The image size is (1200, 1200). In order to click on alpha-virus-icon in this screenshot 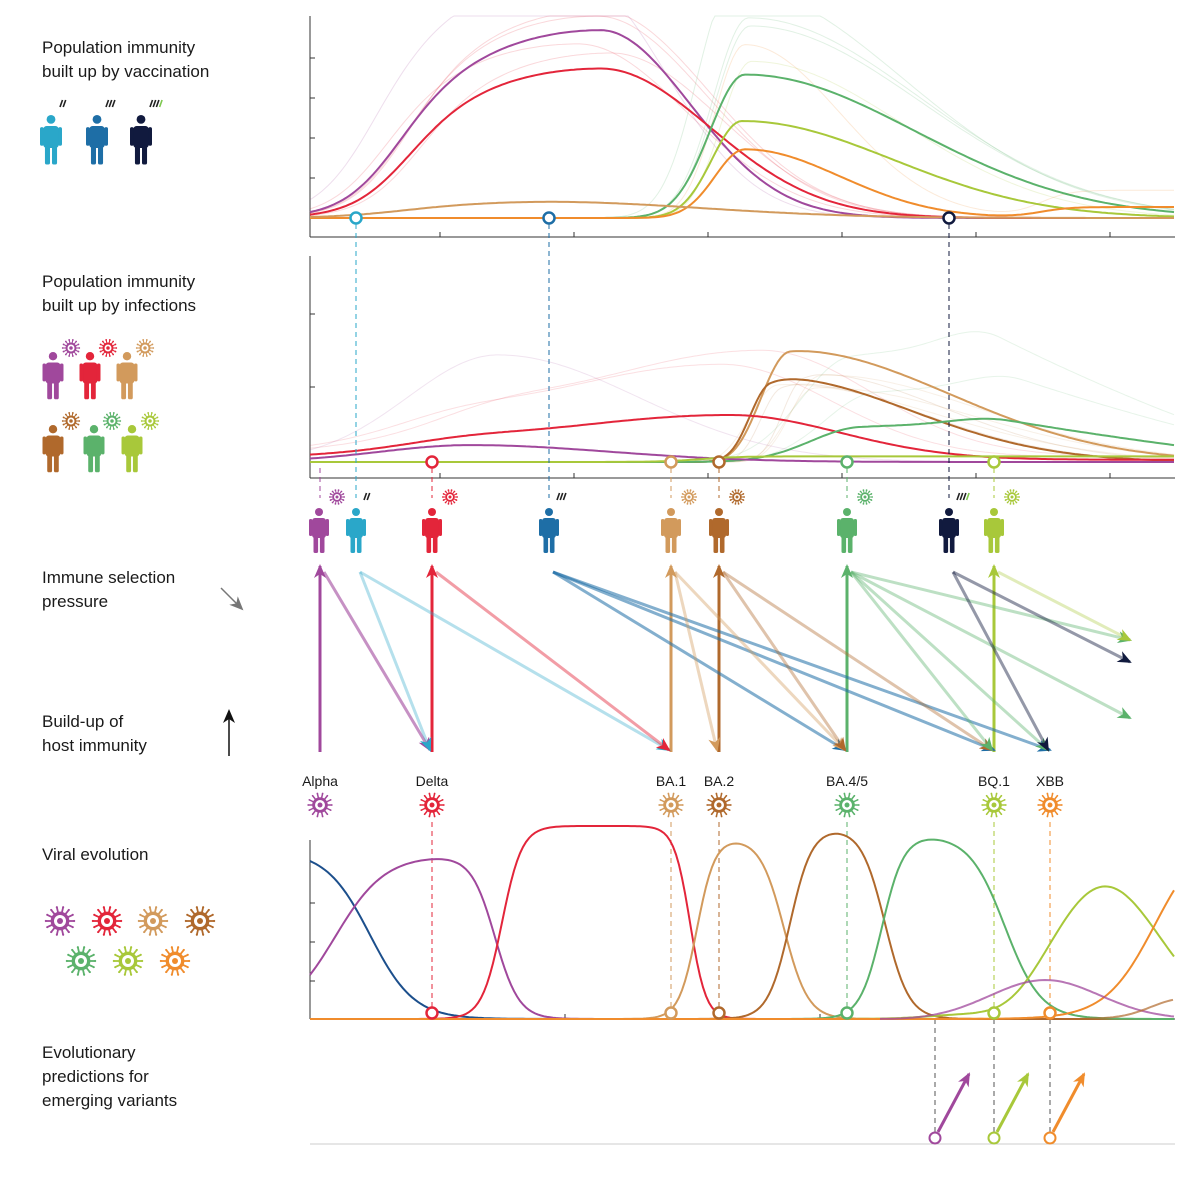, I will do `click(337, 497)`.